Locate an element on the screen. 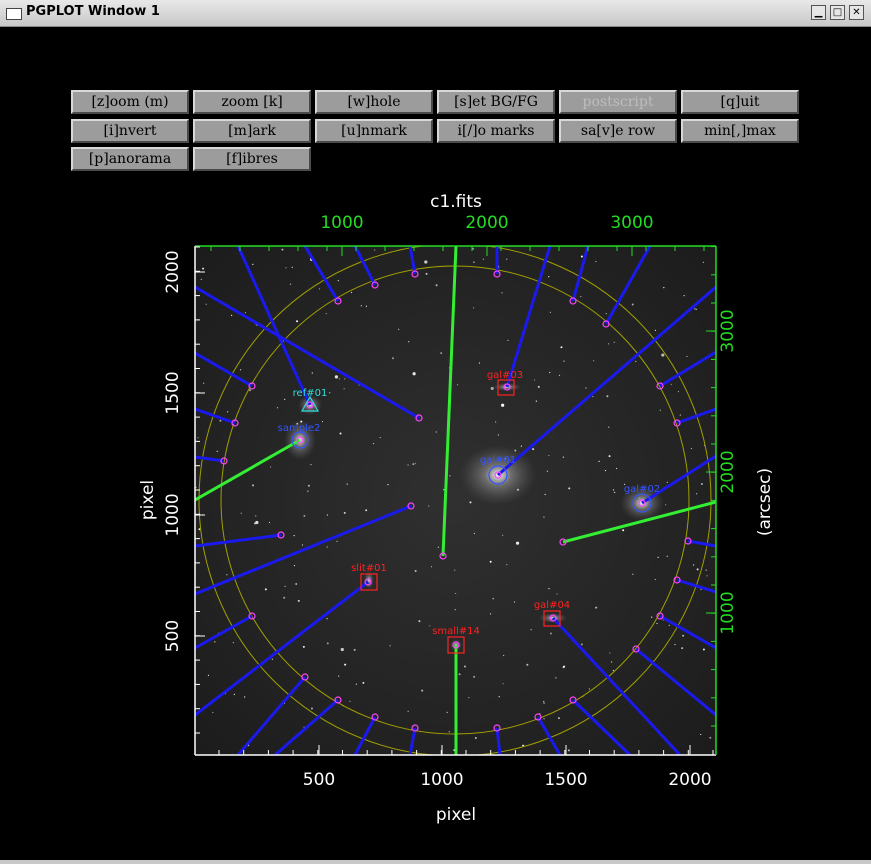  minimize-button: ▁ is located at coordinates (818, 12).